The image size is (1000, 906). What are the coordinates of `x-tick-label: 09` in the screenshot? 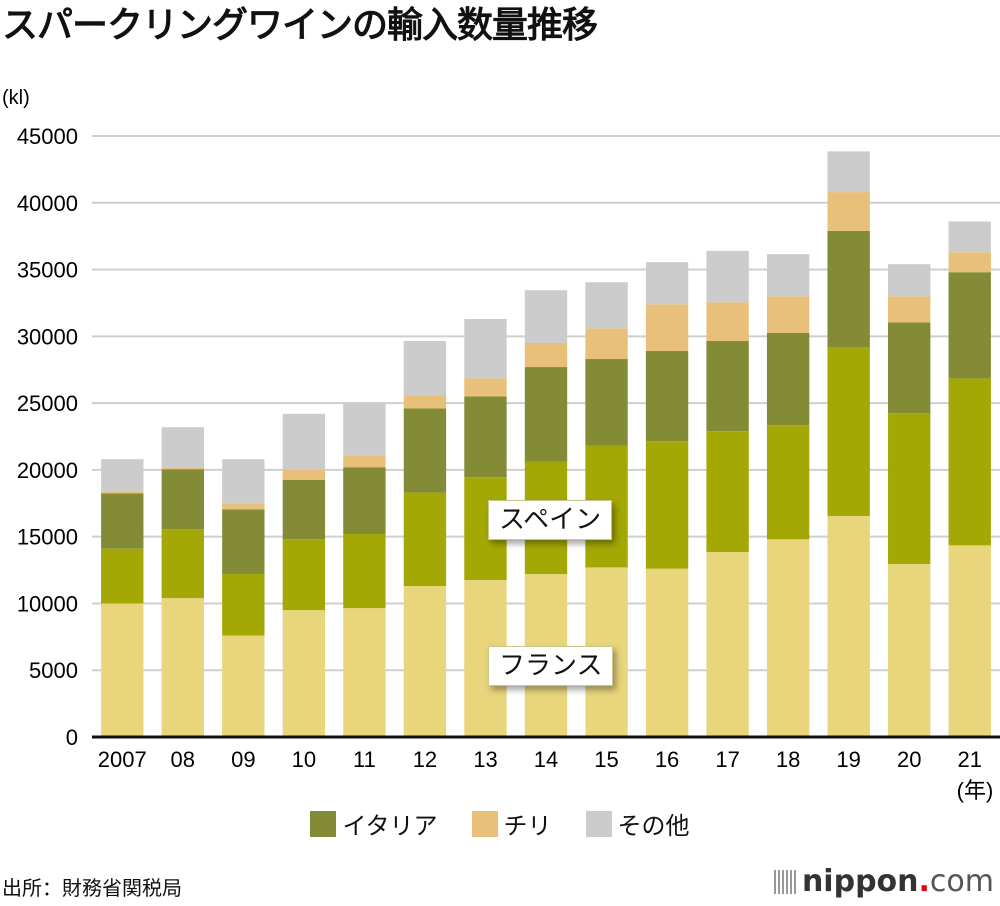 It's located at (243, 759).